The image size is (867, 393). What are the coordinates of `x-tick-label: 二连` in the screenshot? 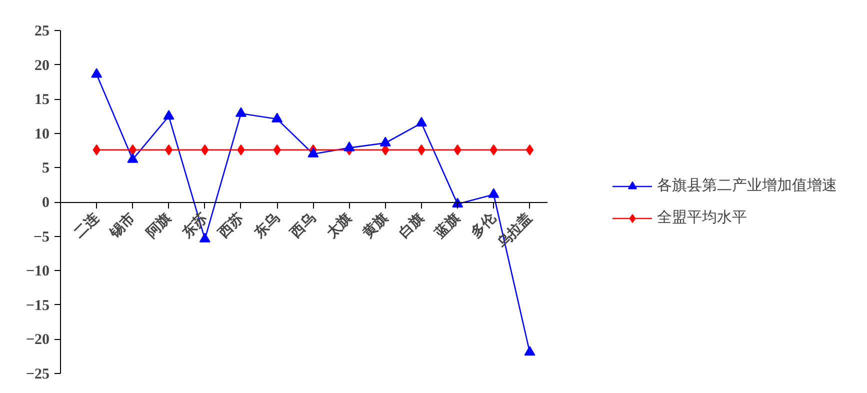 It's located at (87, 226).